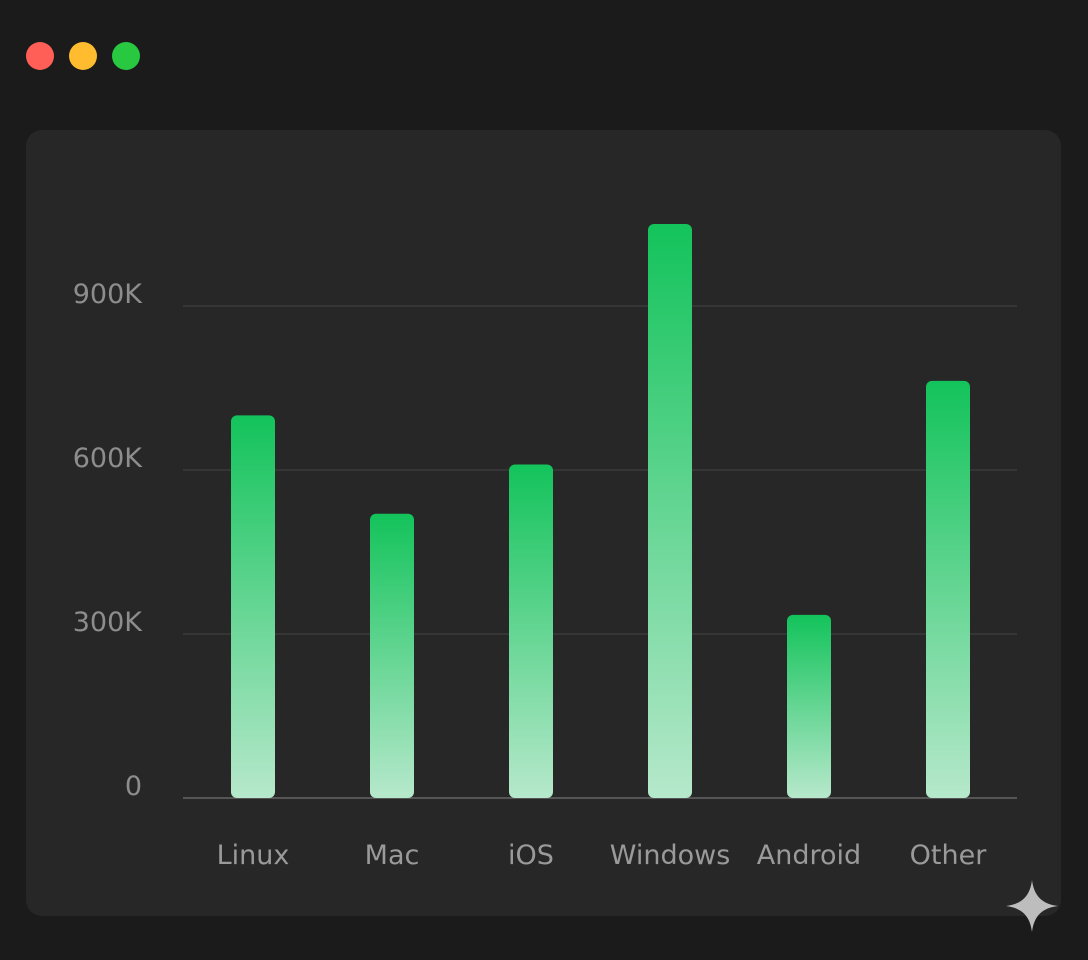 This screenshot has width=1088, height=960. I want to click on x-tick-label: Linux, so click(253, 855).